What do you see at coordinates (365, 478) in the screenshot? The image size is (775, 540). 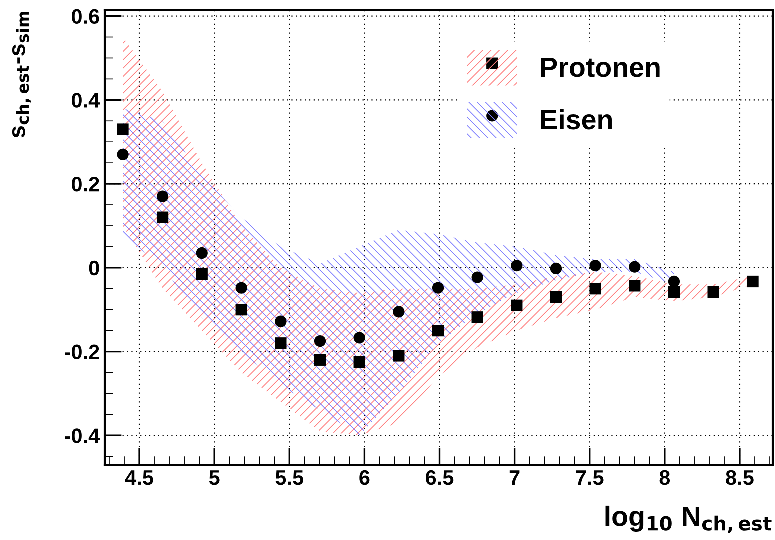 I see `x-tick-label: 6` at bounding box center [365, 478].